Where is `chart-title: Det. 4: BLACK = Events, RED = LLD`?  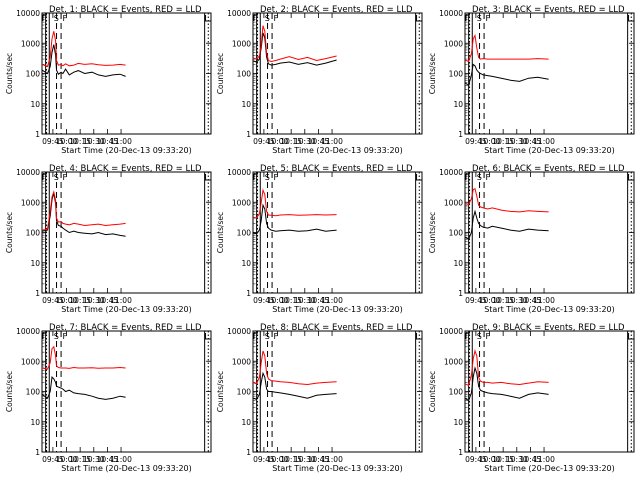
chart-title: Det. 4: BLACK = Events, RED = LLD is located at coordinates (125, 169).